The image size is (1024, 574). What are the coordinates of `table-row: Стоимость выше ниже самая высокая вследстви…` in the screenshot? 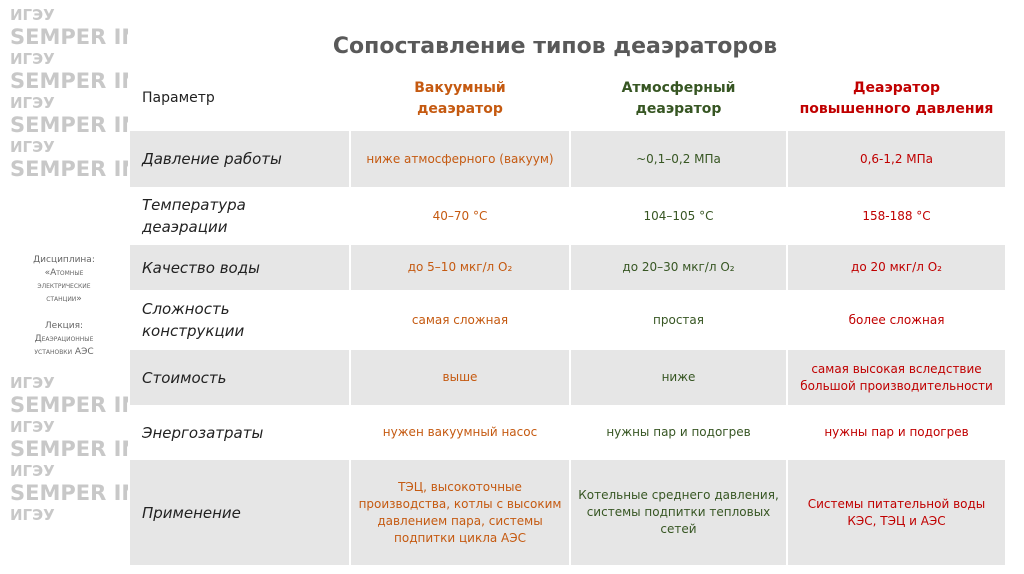 It's located at (567, 377).